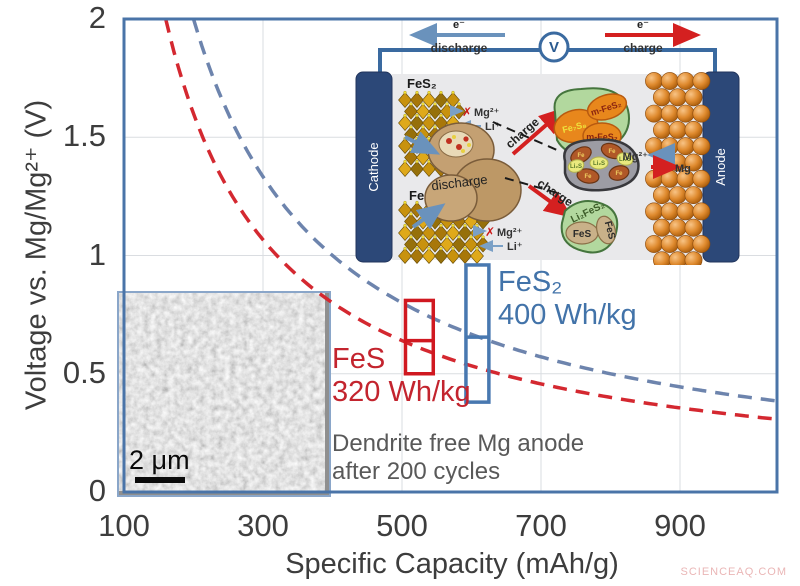  Describe the element at coordinates (515, 247) in the screenshot. I see `li-ion-label-2: Li⁺` at that location.